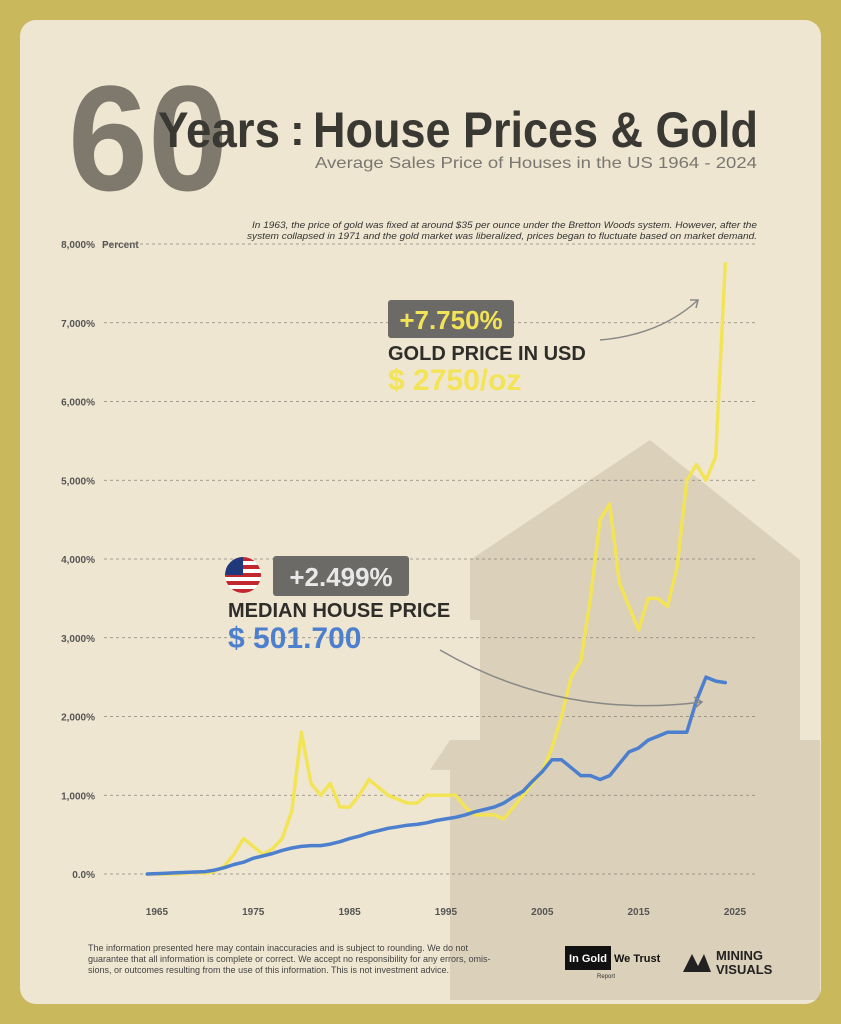  I want to click on x-tick-label: 2025, so click(735, 912).